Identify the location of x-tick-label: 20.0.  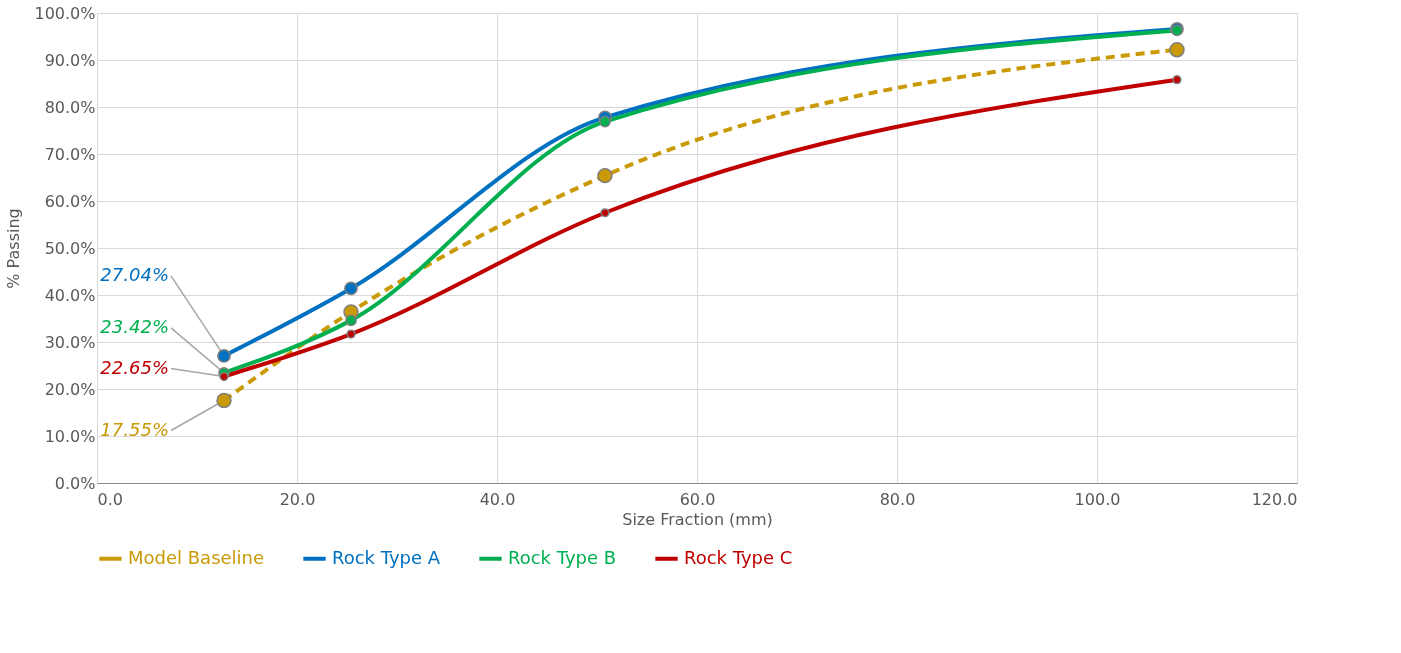
(297, 499).